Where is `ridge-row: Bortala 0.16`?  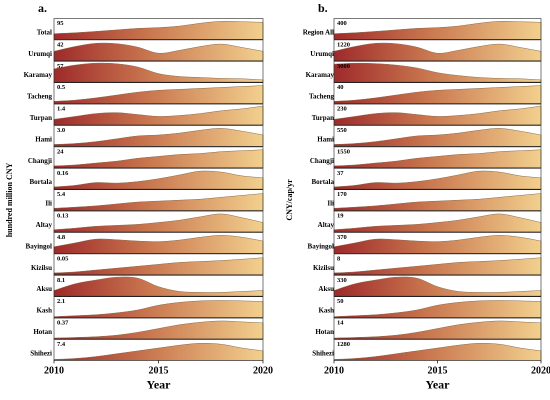 ridge-row: Bortala 0.16 is located at coordinates (146, 179).